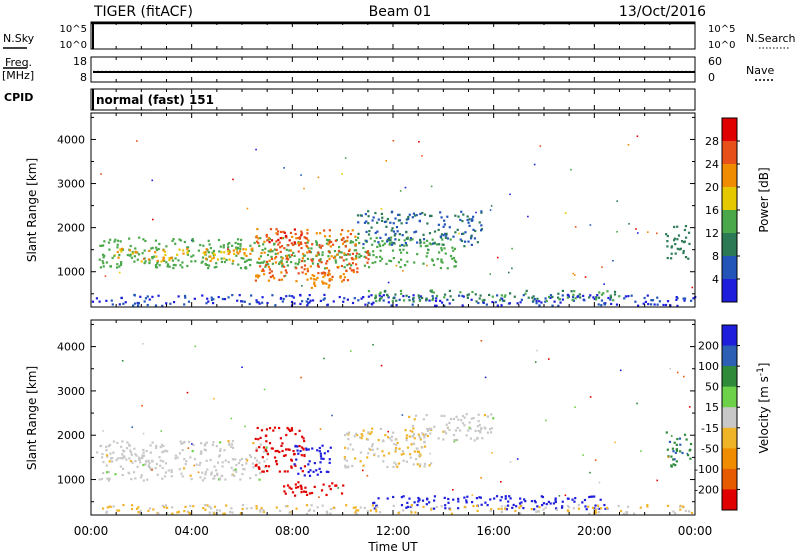  I want to click on xlabel: Time UT, so click(392, 547).